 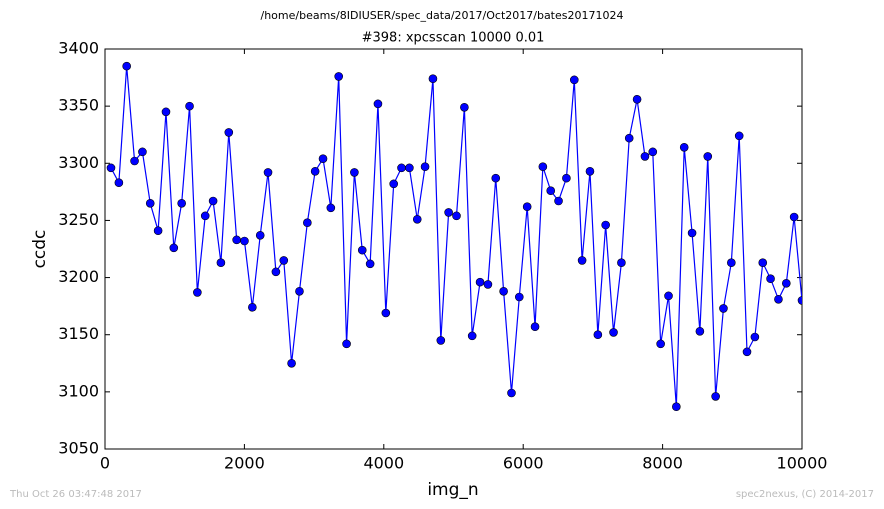 I want to click on footer-left: Thu Oct 26 03:47:48 2017, so click(x=75, y=494).